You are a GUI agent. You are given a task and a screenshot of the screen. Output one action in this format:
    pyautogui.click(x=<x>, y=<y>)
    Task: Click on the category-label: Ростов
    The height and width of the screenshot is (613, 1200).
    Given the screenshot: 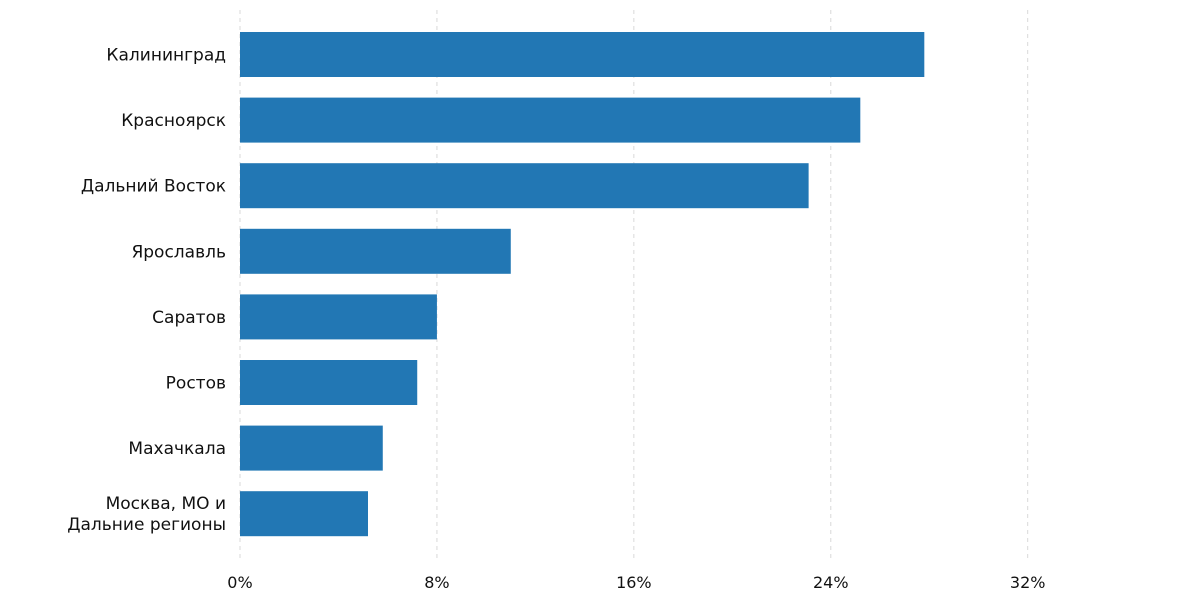 What is the action you would take?
    pyautogui.click(x=196, y=384)
    